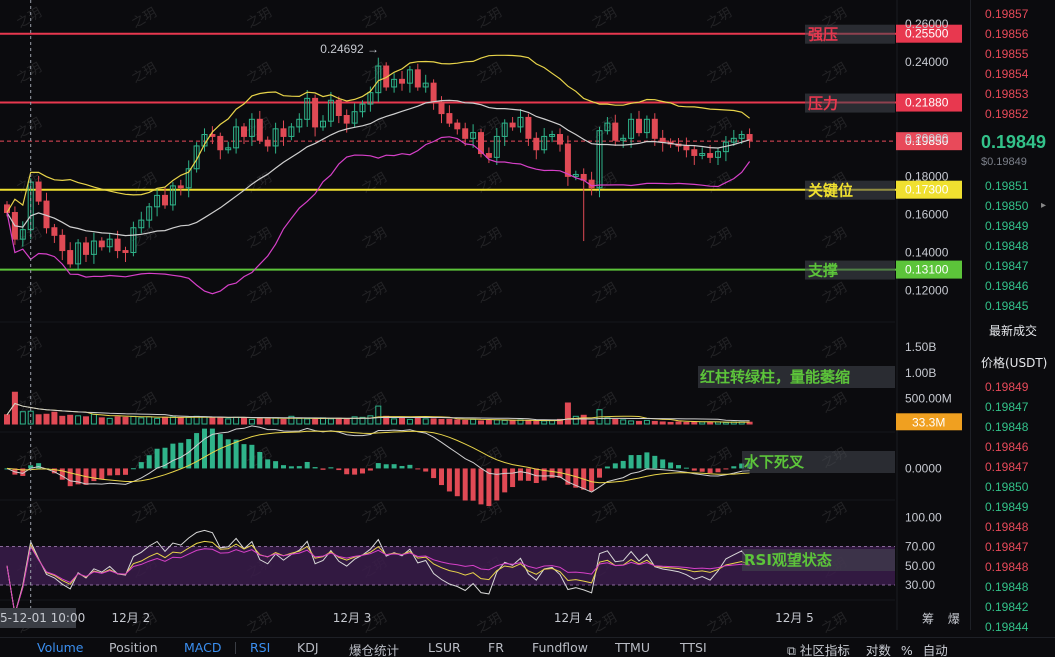  What do you see at coordinates (133, 647) in the screenshot?
I see `indicator-tab: Position` at bounding box center [133, 647].